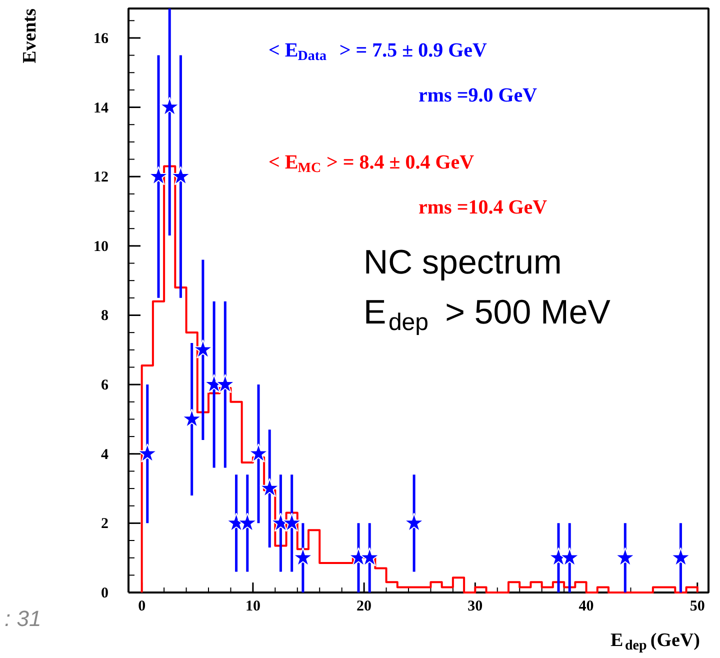 The width and height of the screenshot is (720, 658). Describe the element at coordinates (104, 594) in the screenshot. I see `y-tick-label: 0` at that location.